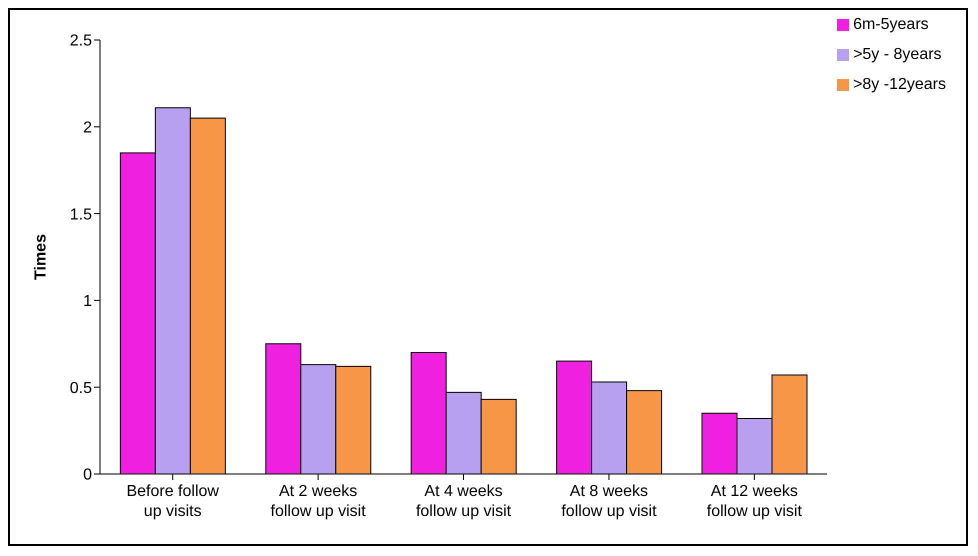  I want to click on x-tick-label: At 8 weeks follow up visit, so click(609, 501).